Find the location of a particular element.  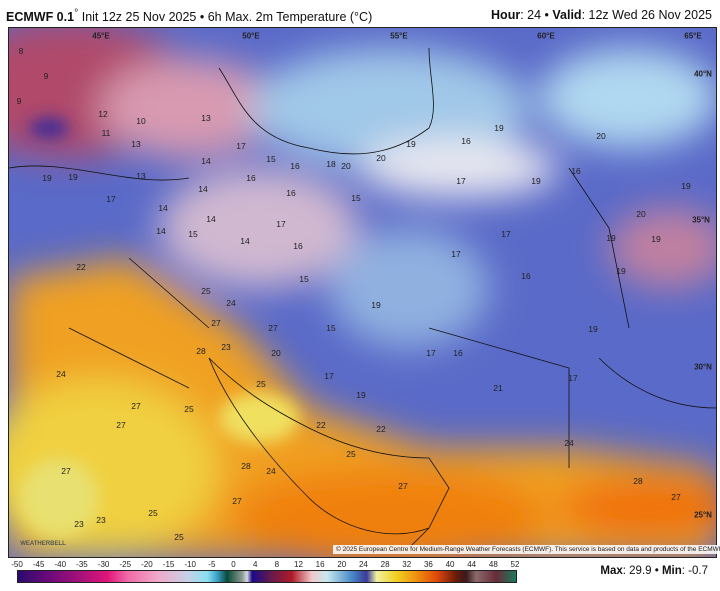

colorbar-tick: -35 is located at coordinates (82, 564).